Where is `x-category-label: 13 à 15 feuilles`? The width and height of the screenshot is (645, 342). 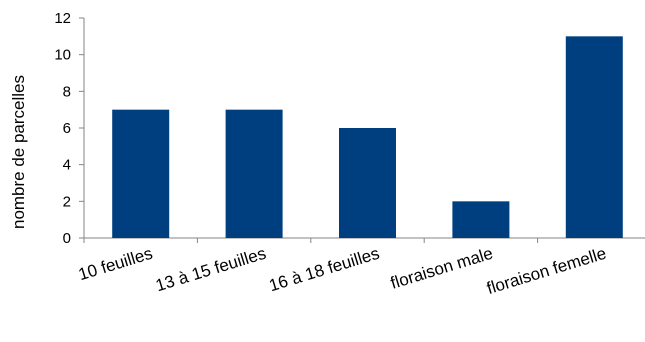
x-category-label: 13 à 15 feuilles is located at coordinates (210, 270).